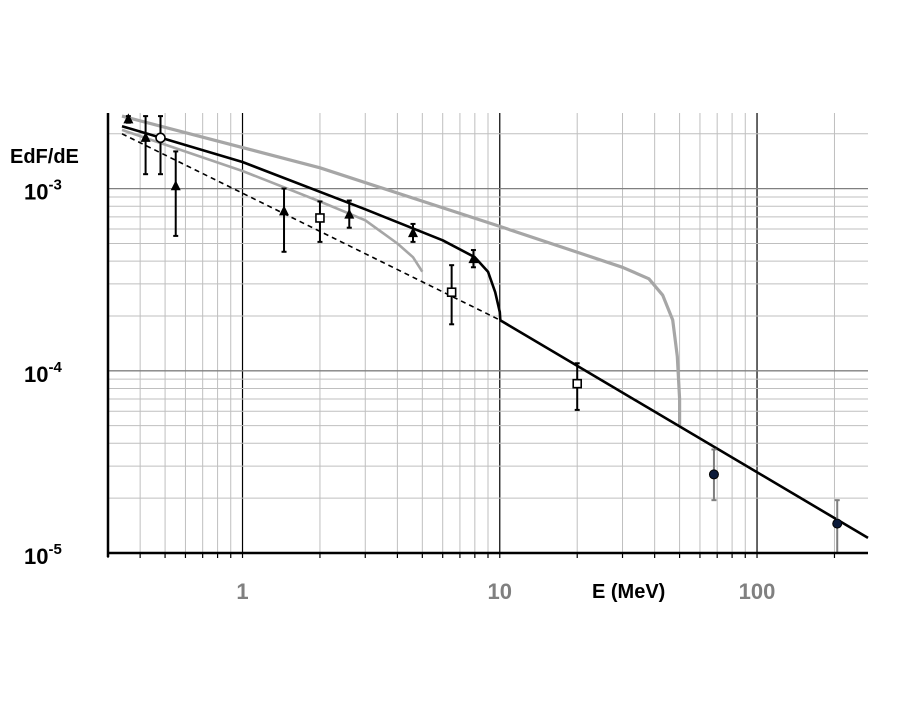 The width and height of the screenshot is (913, 706). I want to click on x-tick-label: 100, so click(757, 591).